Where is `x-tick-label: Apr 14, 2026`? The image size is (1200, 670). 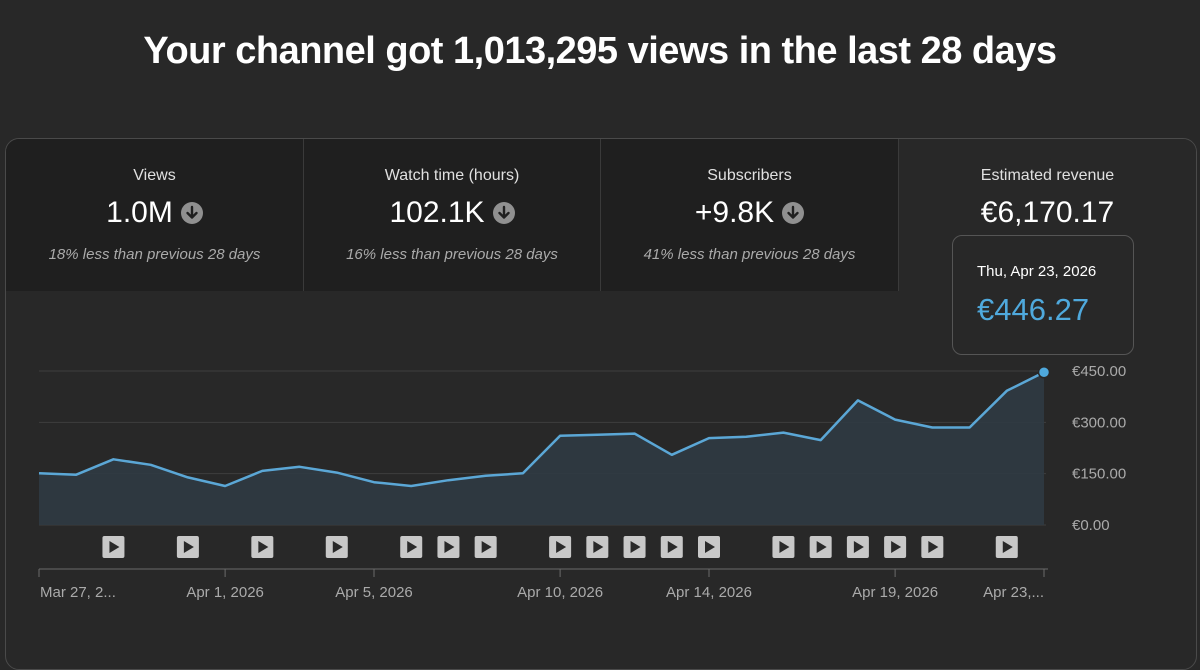 x-tick-label: Apr 14, 2026 is located at coordinates (709, 592).